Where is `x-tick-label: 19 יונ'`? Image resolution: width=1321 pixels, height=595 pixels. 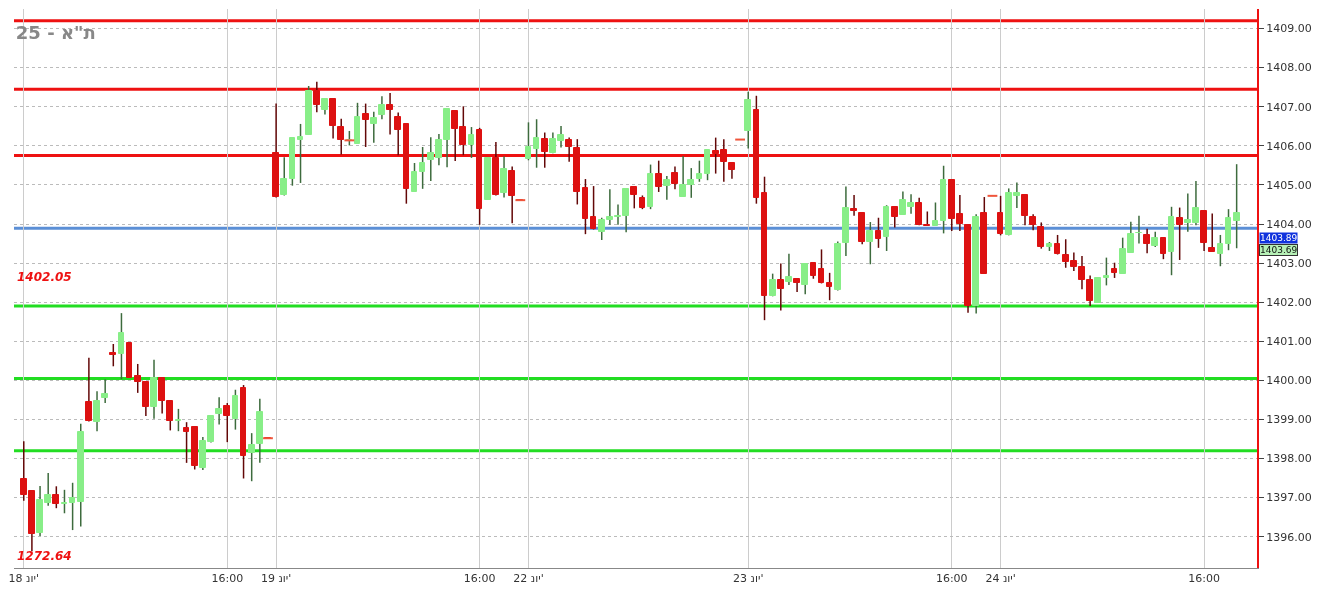
x-tick-label: 19 יונ' is located at coordinates (276, 579).